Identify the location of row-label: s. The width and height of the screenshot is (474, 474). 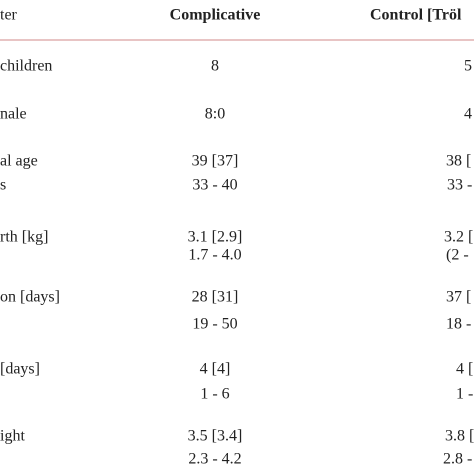
(3, 185).